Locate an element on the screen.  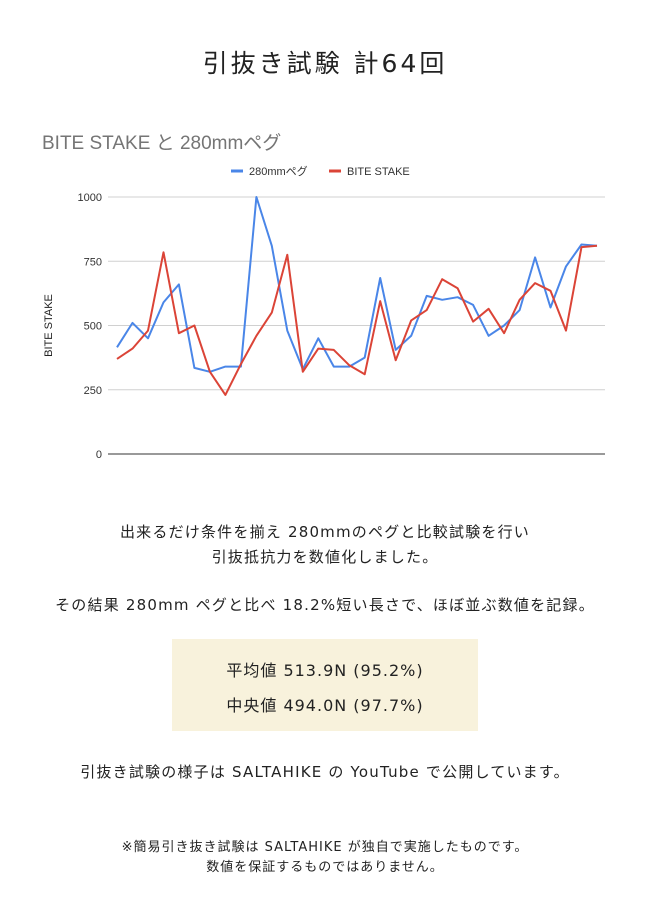
chart-legend: 280mmペグ BITE STAKE is located at coordinates (320, 171).